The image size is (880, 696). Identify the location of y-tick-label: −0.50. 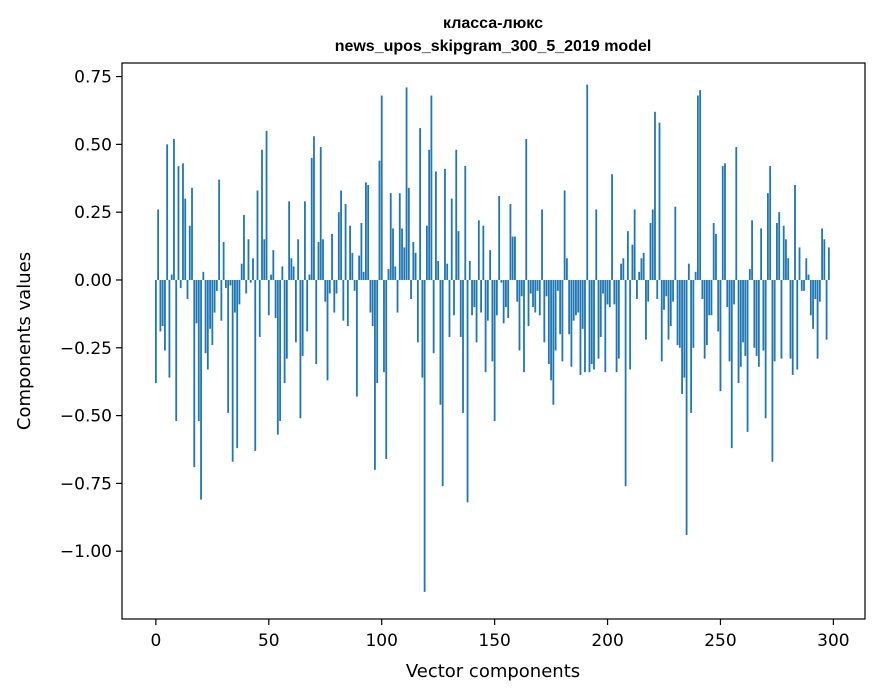
(86, 417).